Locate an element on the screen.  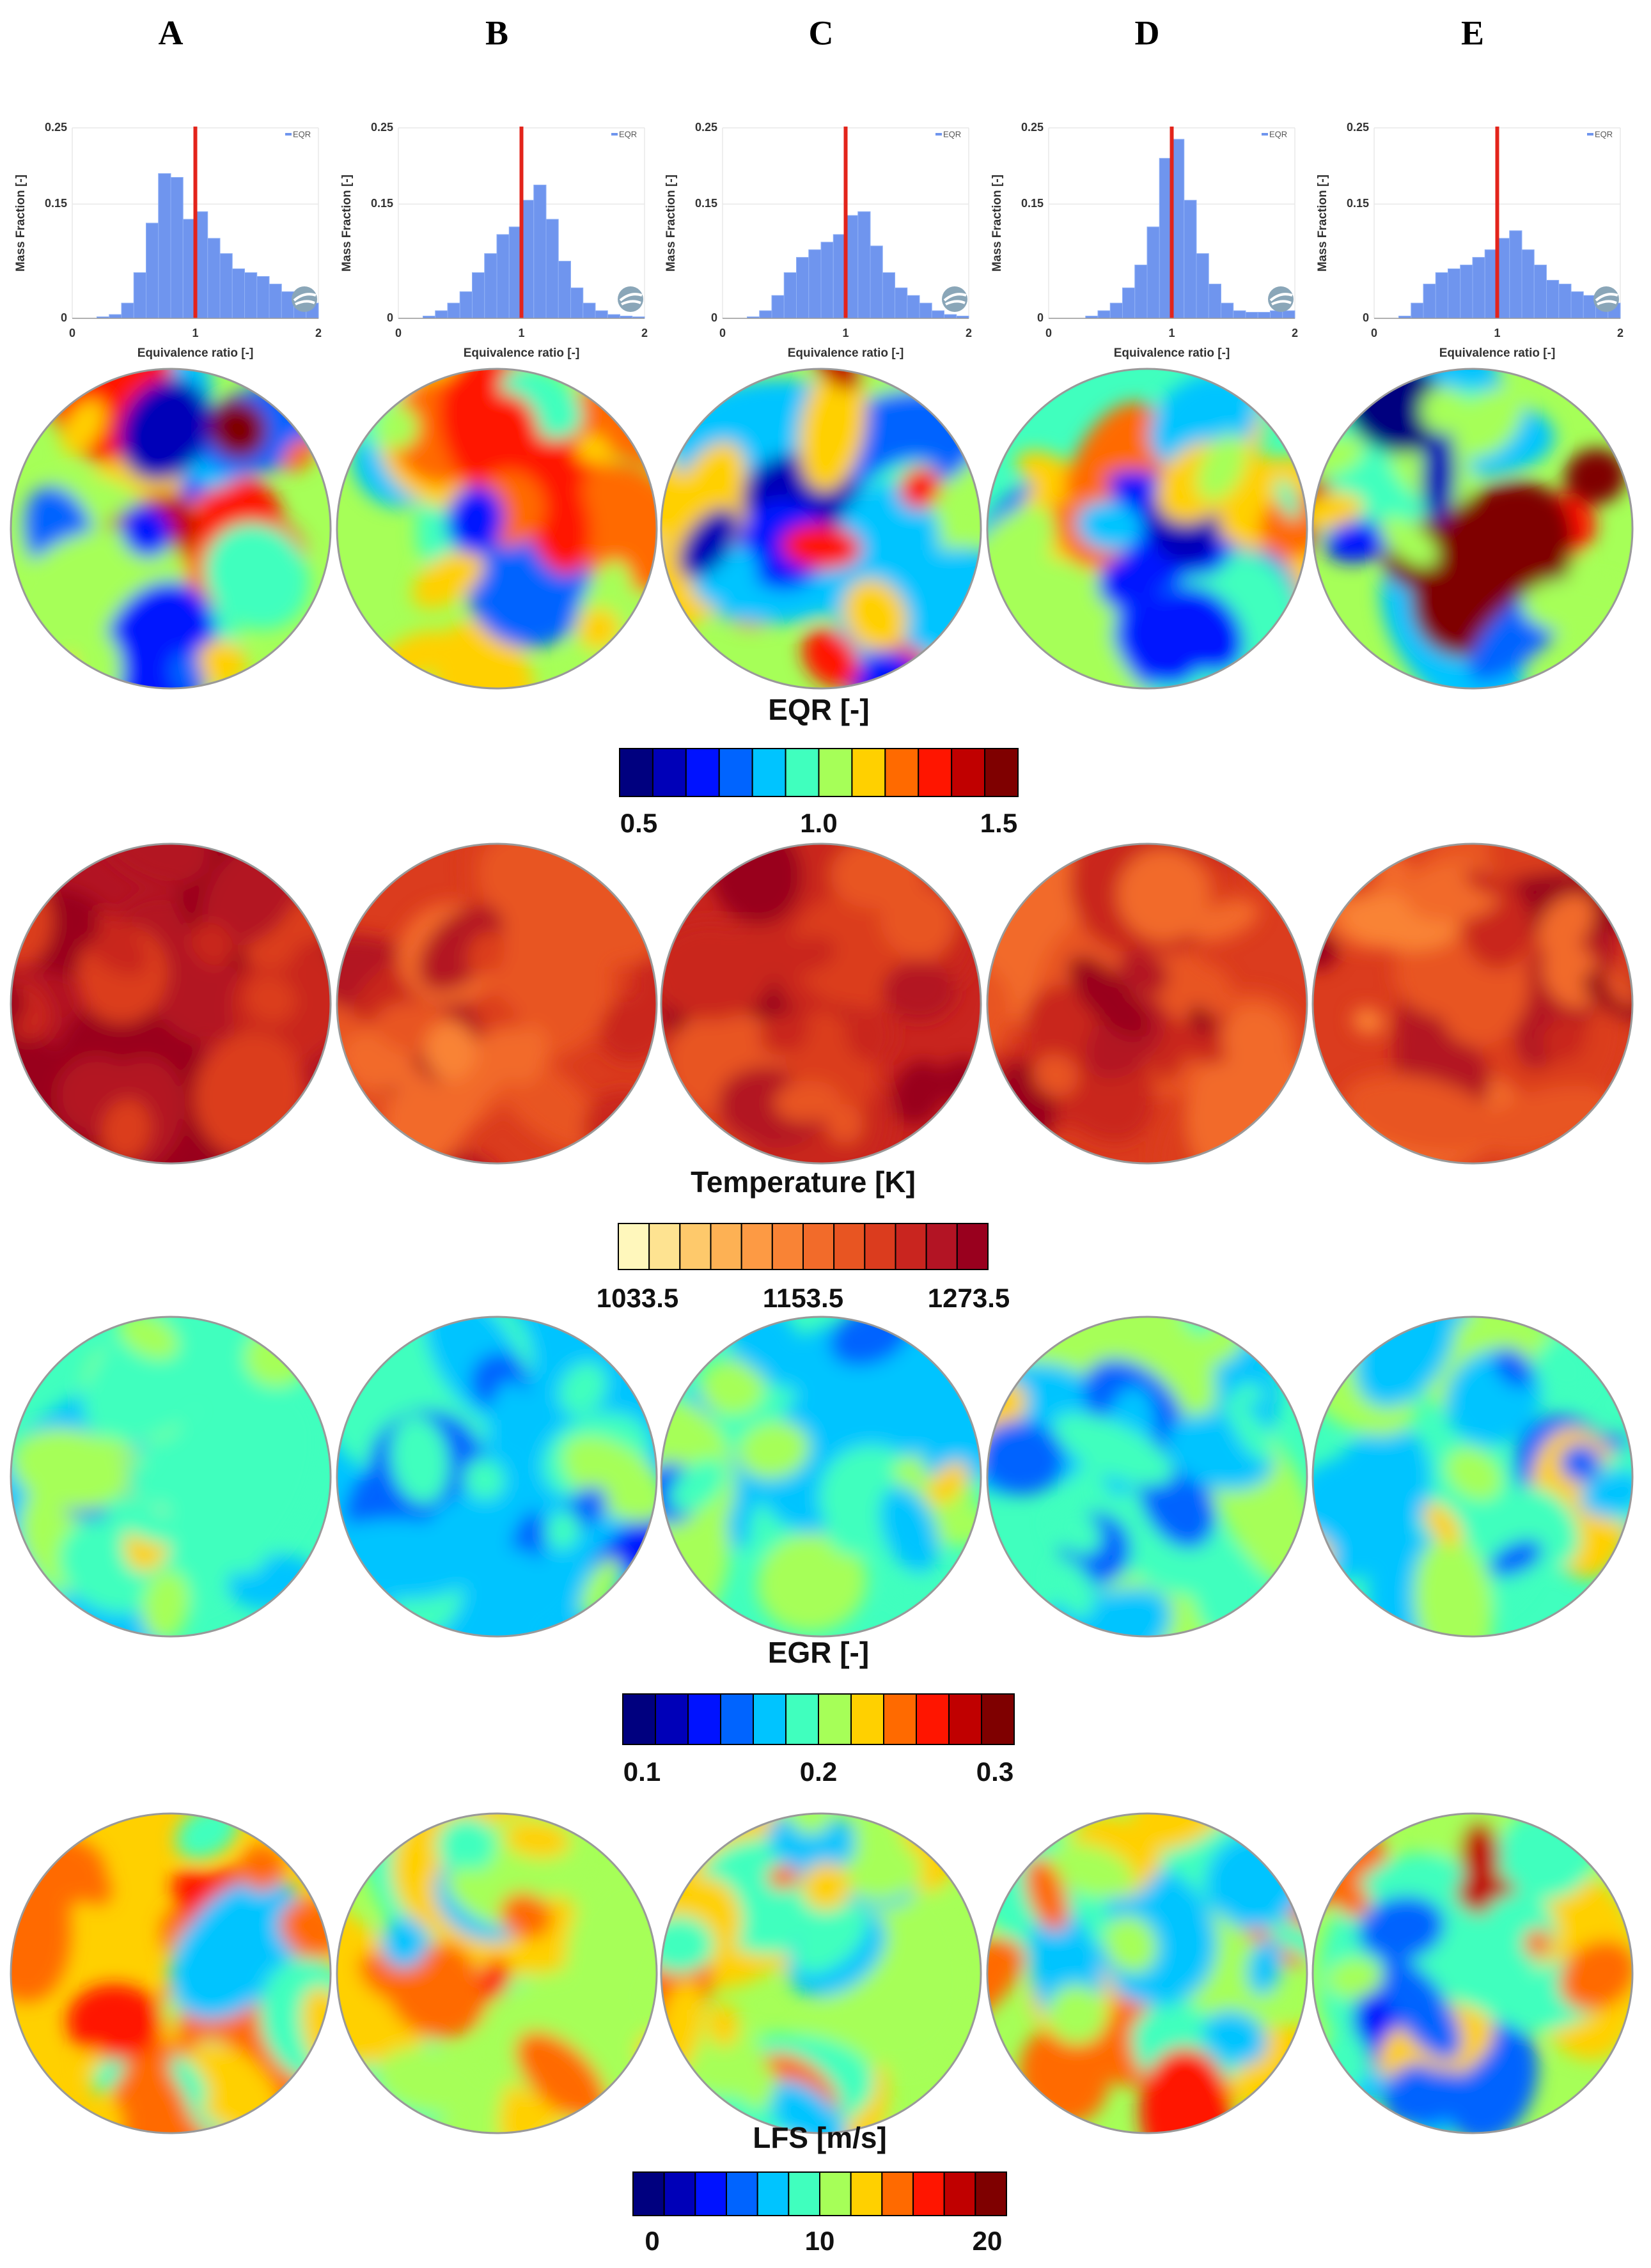
logo-mark is located at coordinates (1281, 299).